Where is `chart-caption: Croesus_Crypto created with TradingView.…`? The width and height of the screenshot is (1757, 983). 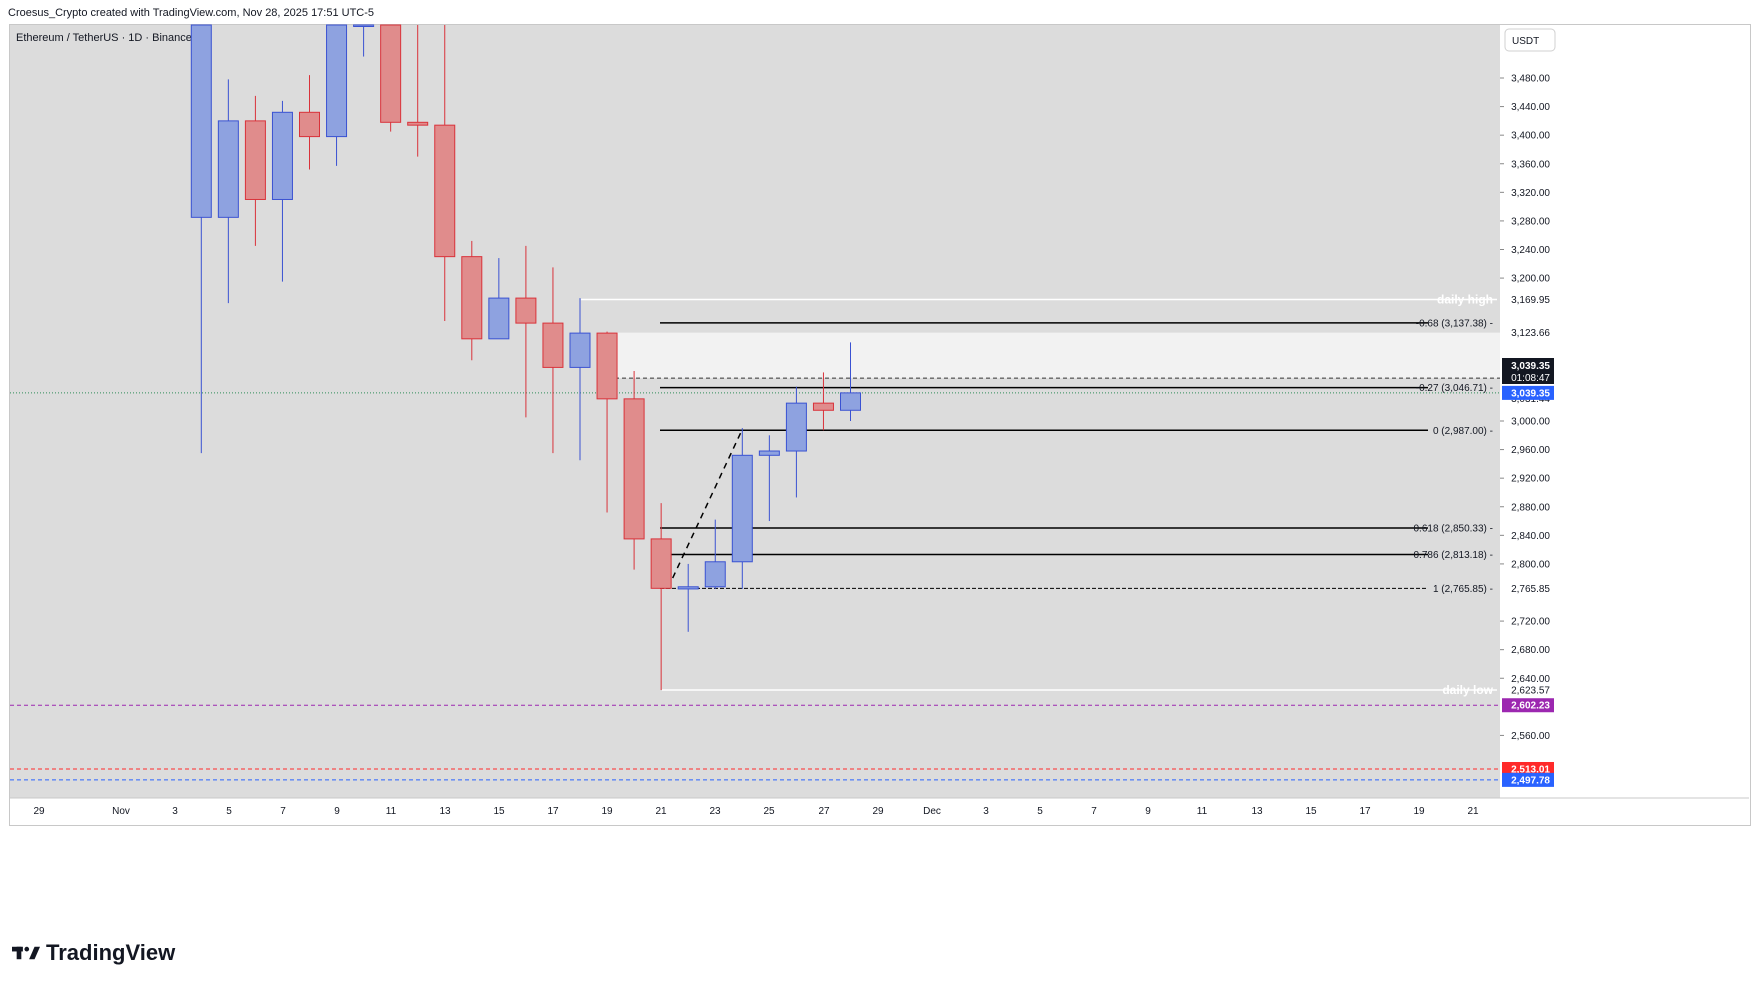
chart-caption: Croesus_Crypto created with TradingView.… is located at coordinates (191, 13).